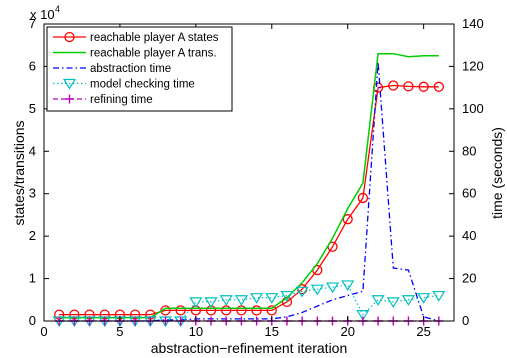 This screenshot has width=507, height=358. What do you see at coordinates (272, 331) in the screenshot?
I see `x-tick-label: 15` at bounding box center [272, 331].